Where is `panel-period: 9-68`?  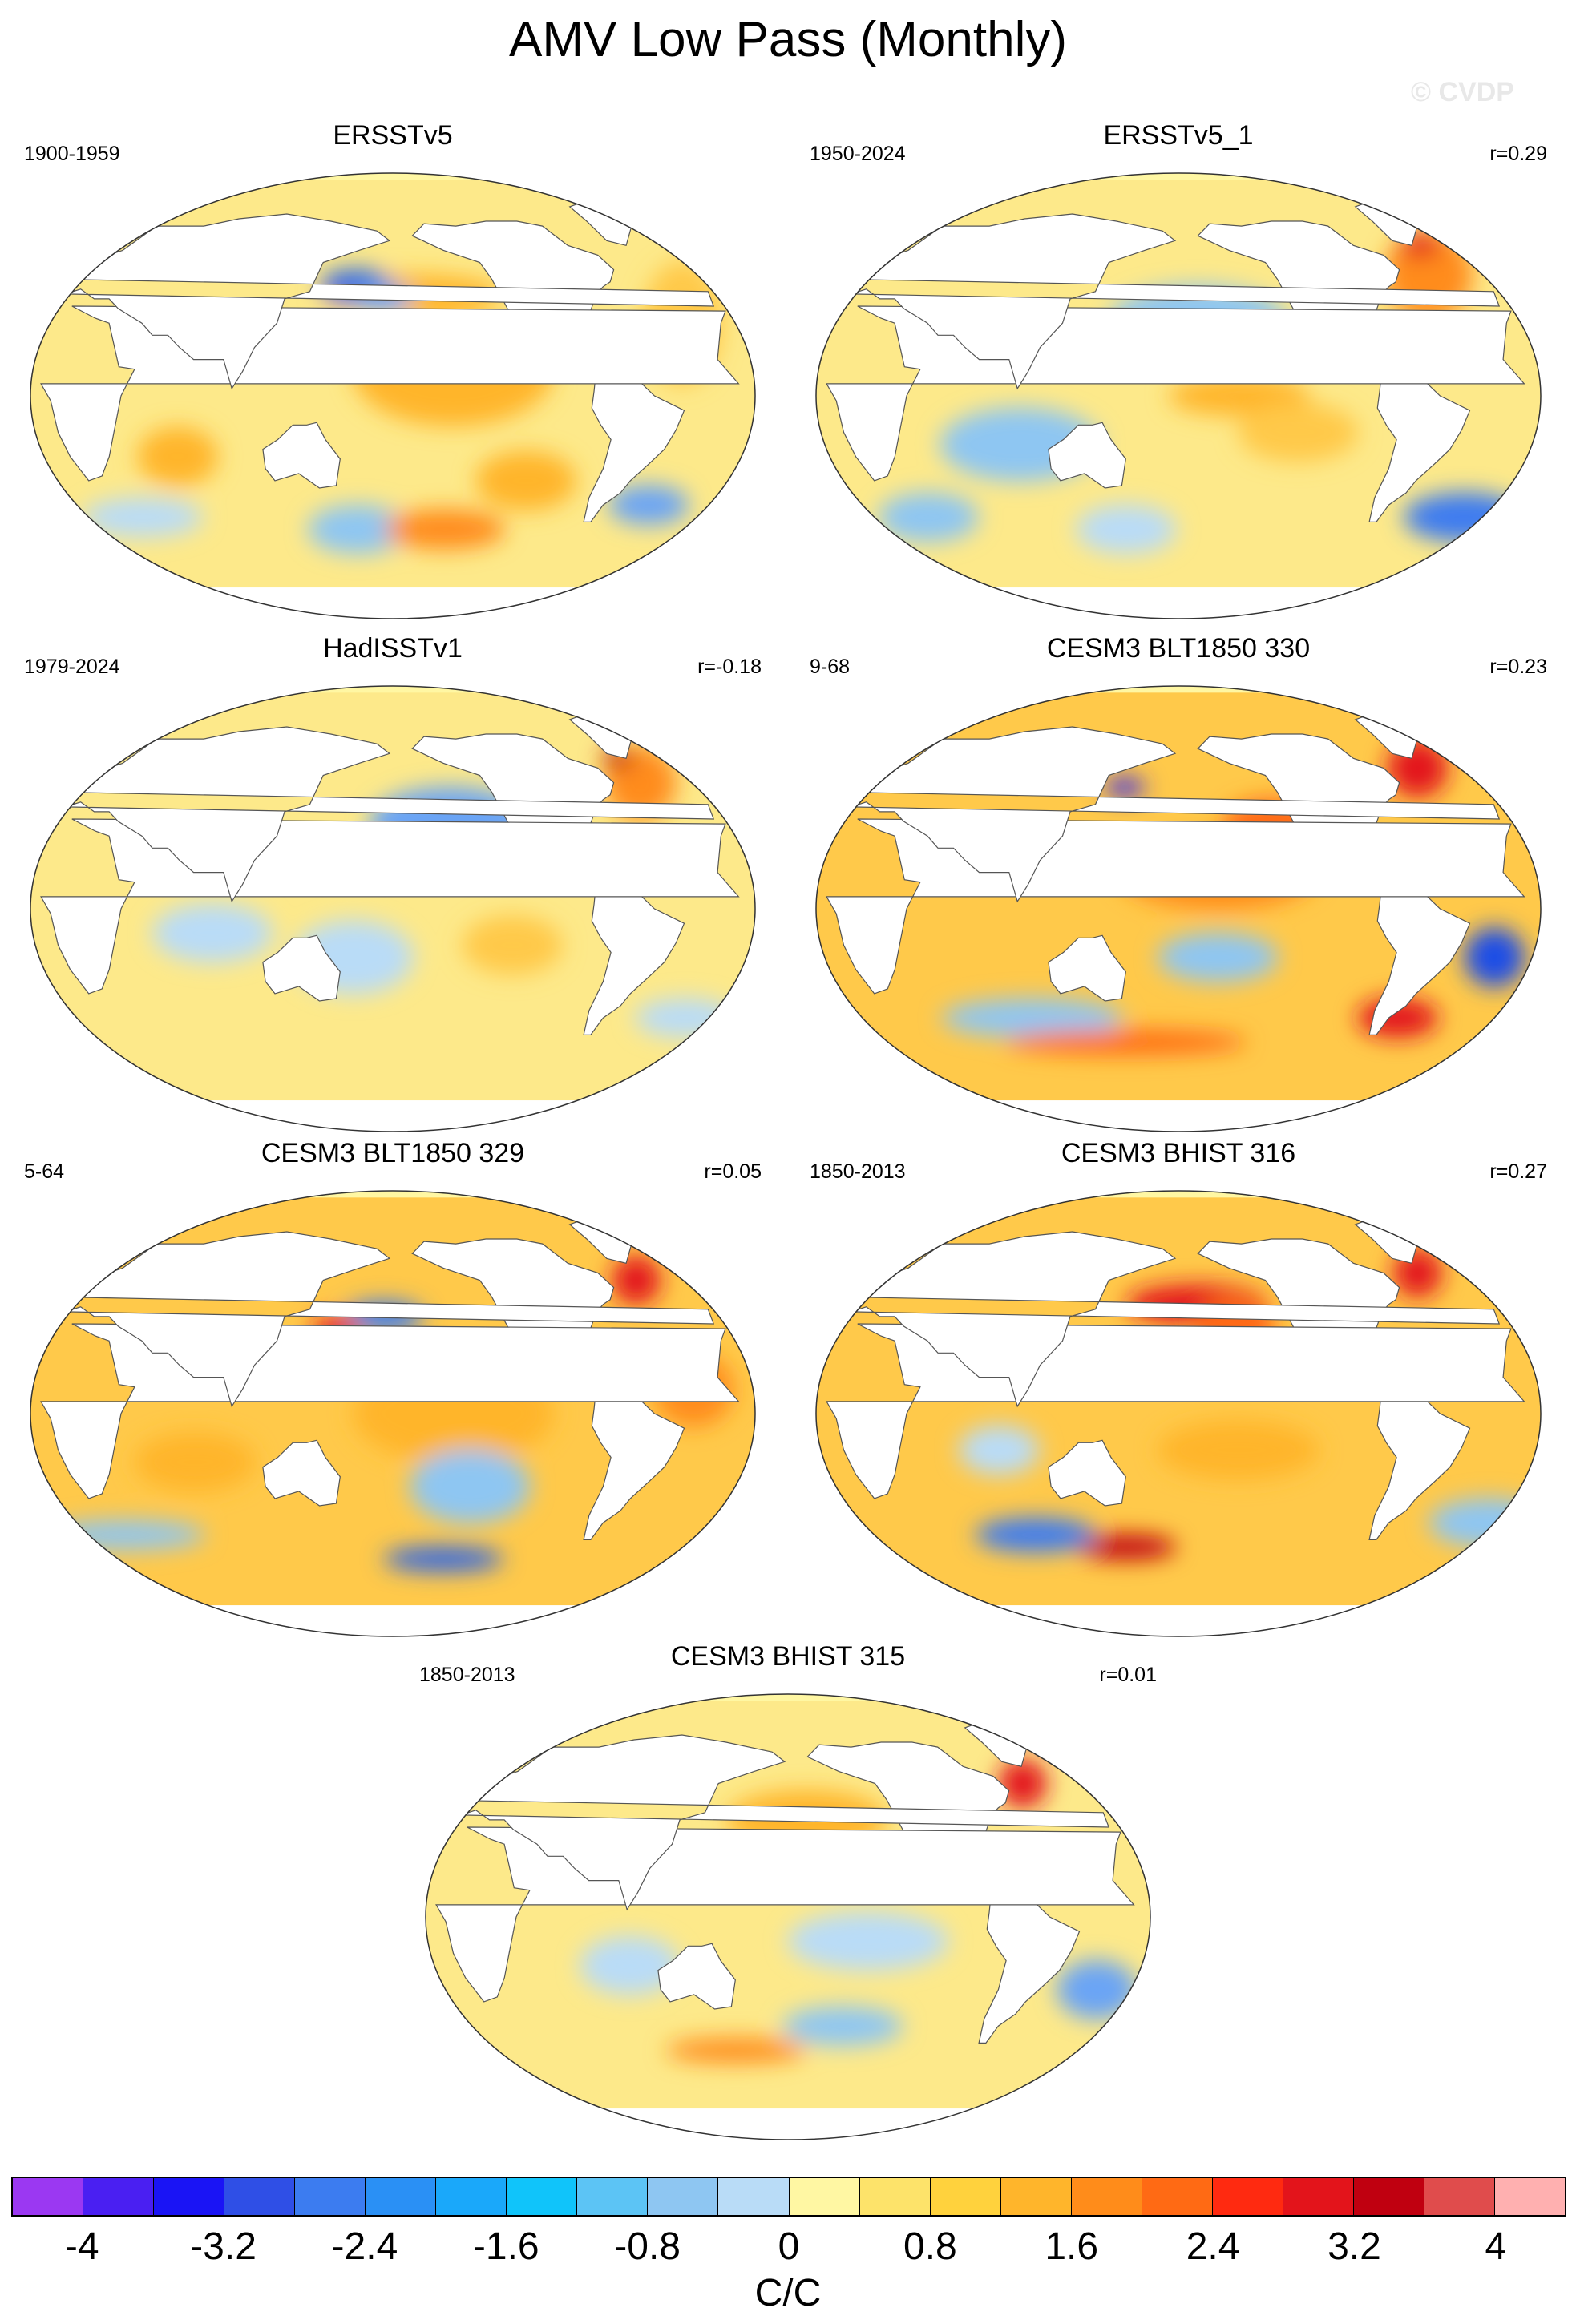
panel-period: 9-68 is located at coordinates (830, 667).